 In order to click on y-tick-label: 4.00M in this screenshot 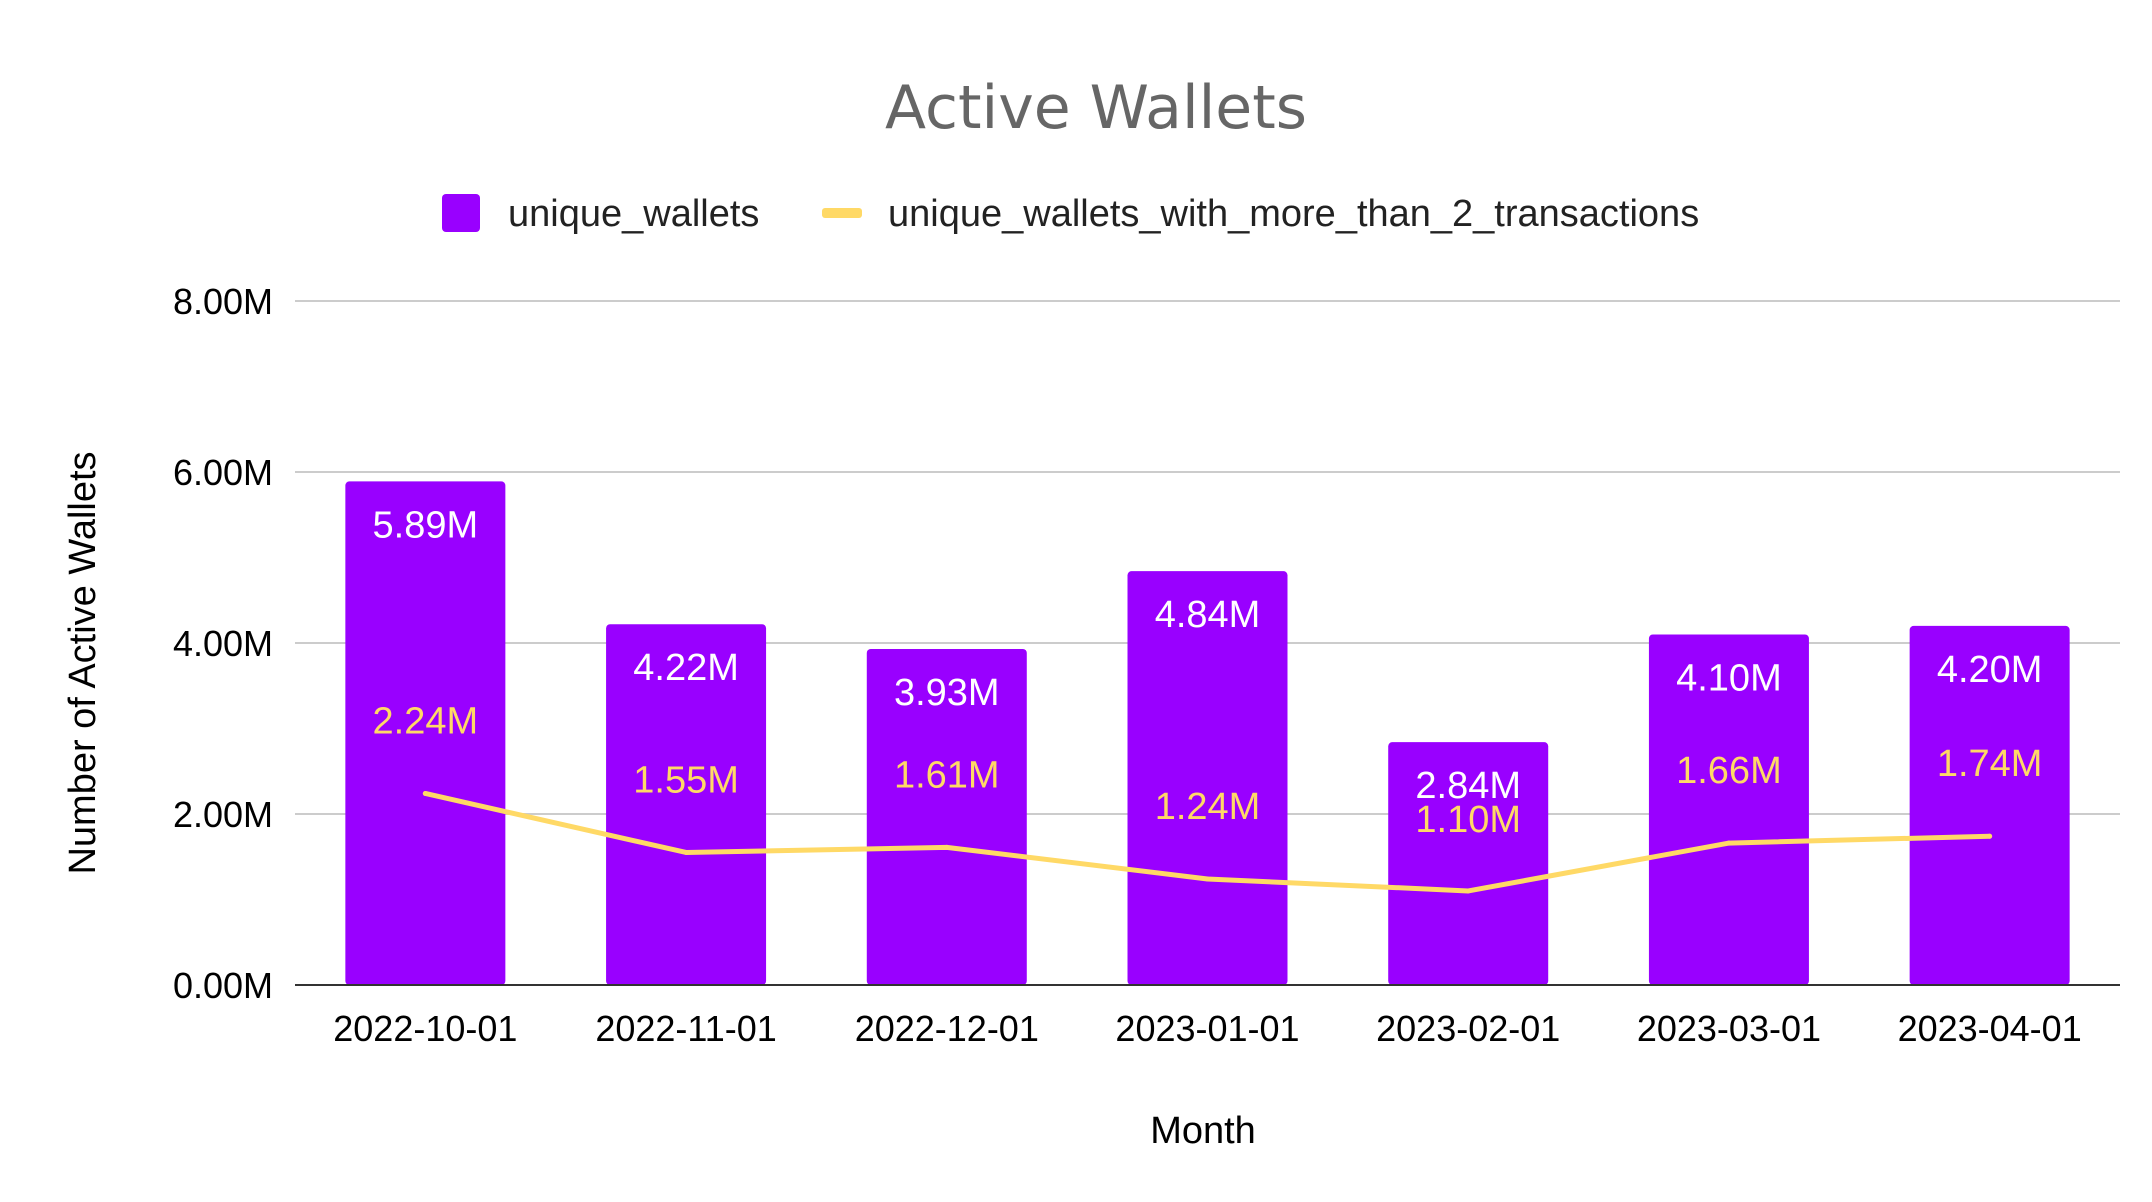, I will do `click(223, 643)`.